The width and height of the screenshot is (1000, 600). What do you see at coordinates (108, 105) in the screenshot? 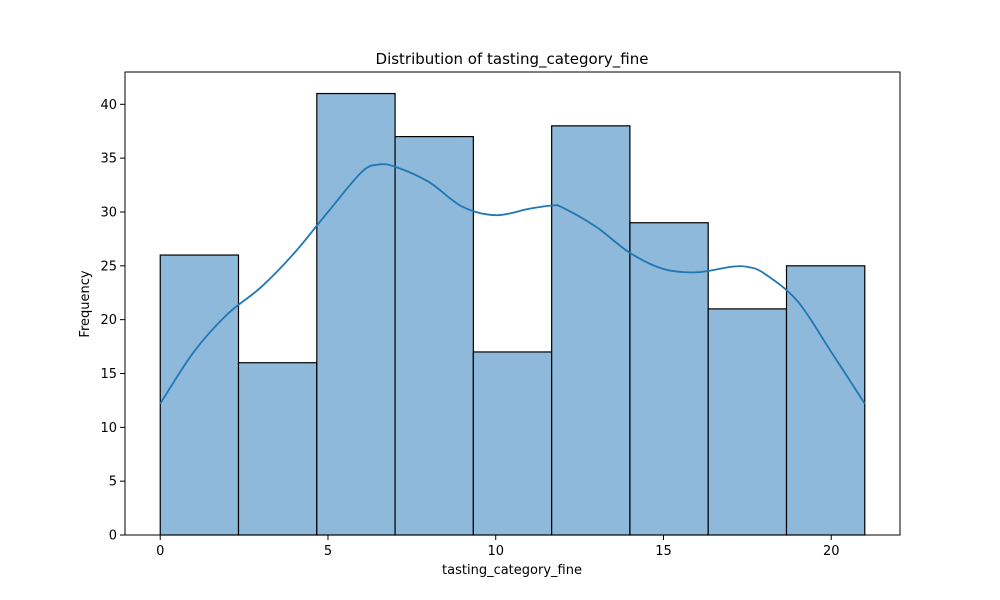
I see `y-tick-label: 40` at bounding box center [108, 105].